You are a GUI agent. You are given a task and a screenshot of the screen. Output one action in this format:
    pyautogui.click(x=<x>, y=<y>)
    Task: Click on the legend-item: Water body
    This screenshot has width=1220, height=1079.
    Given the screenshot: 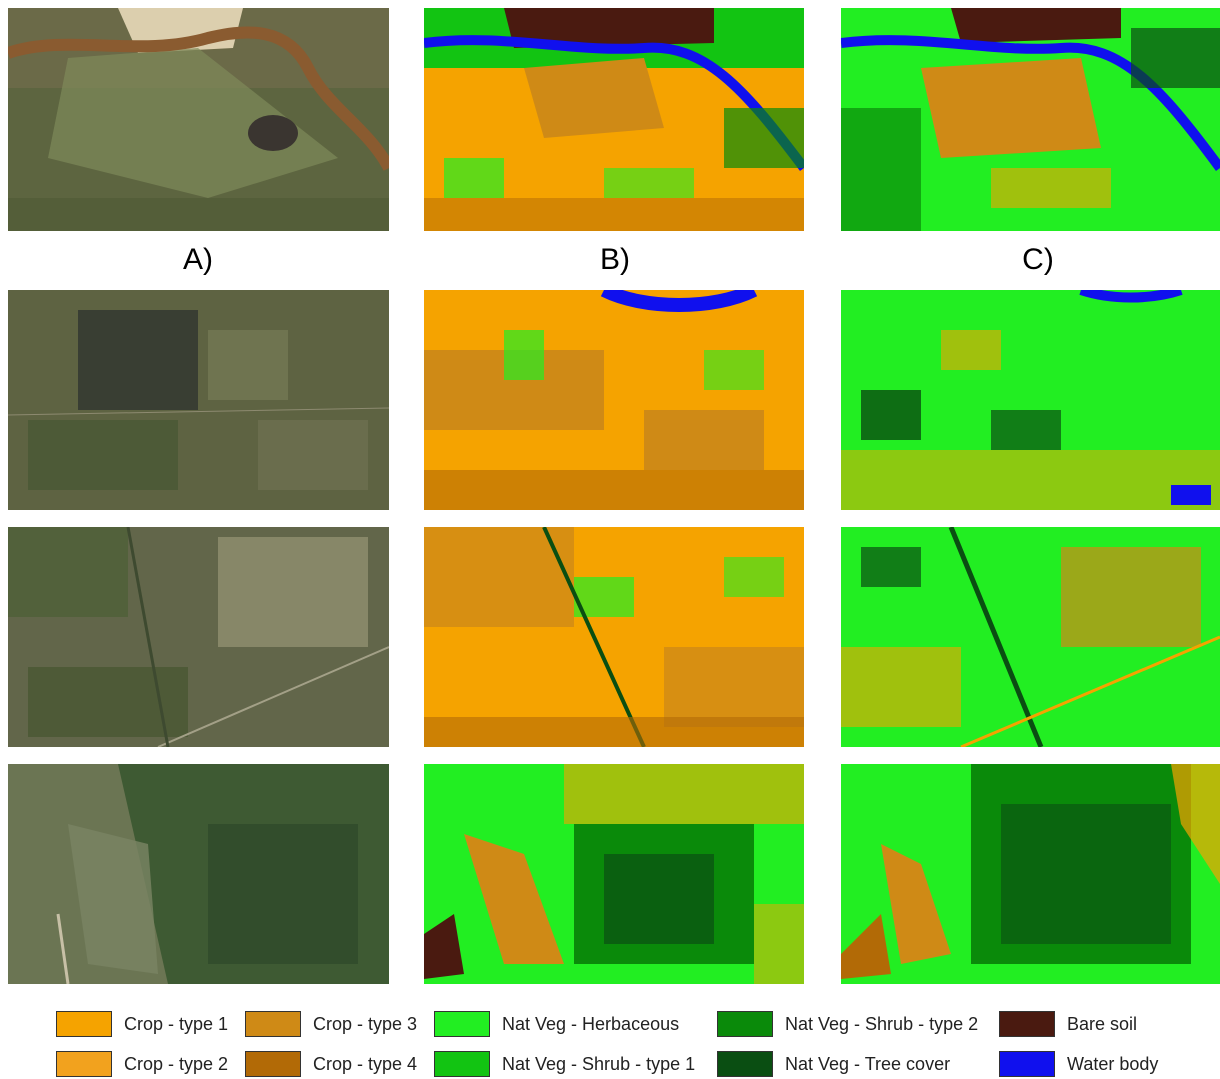 What is the action you would take?
    pyautogui.click(x=1078, y=1064)
    